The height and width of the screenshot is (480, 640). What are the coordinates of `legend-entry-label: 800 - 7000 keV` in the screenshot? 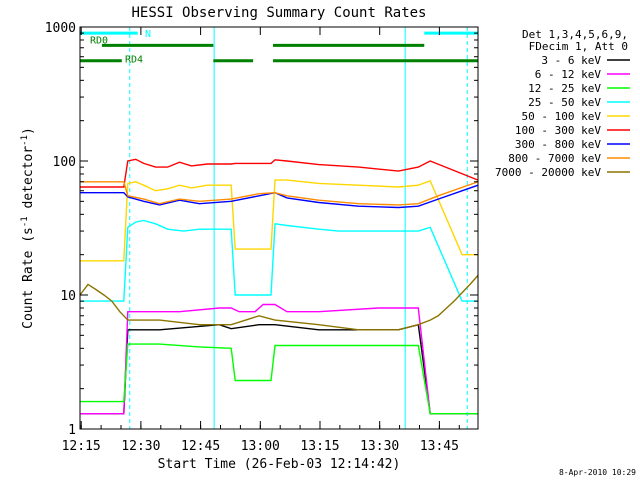 It's located at (554, 158).